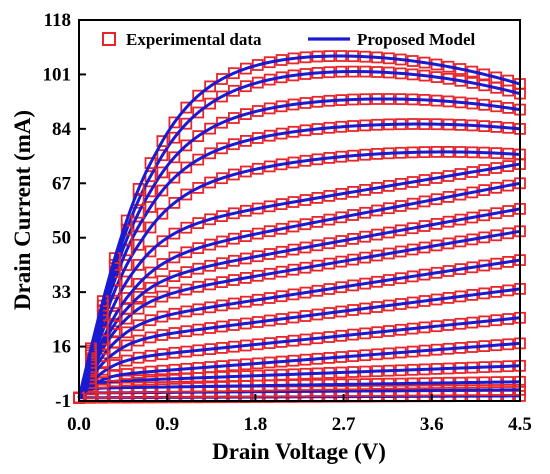  What do you see at coordinates (63, 401) in the screenshot?
I see `y-tick-label: -1` at bounding box center [63, 401].